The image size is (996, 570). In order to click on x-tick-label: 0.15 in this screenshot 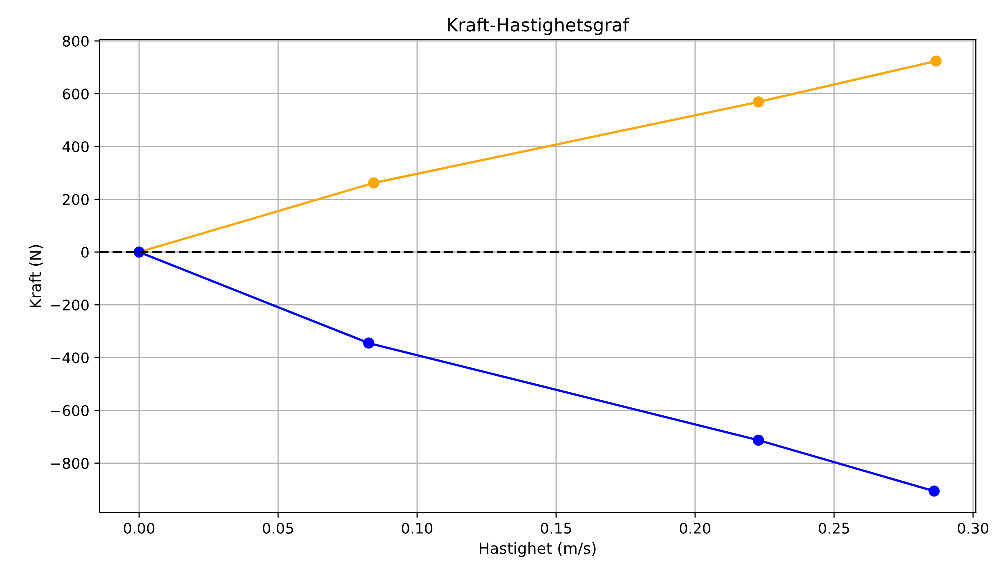, I will do `click(556, 528)`.